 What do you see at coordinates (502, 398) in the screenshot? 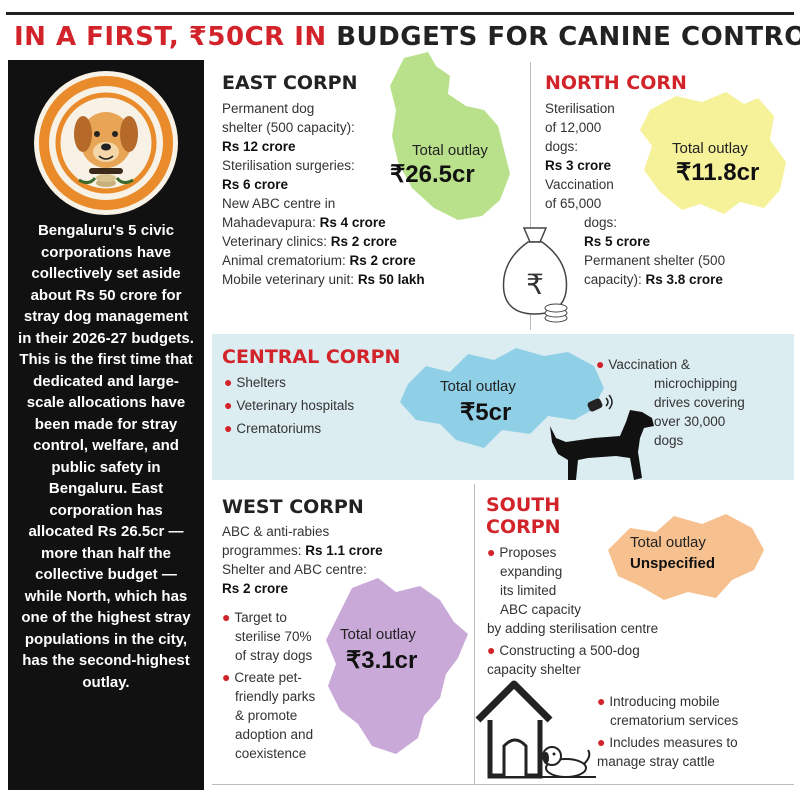
I see `central-map` at bounding box center [502, 398].